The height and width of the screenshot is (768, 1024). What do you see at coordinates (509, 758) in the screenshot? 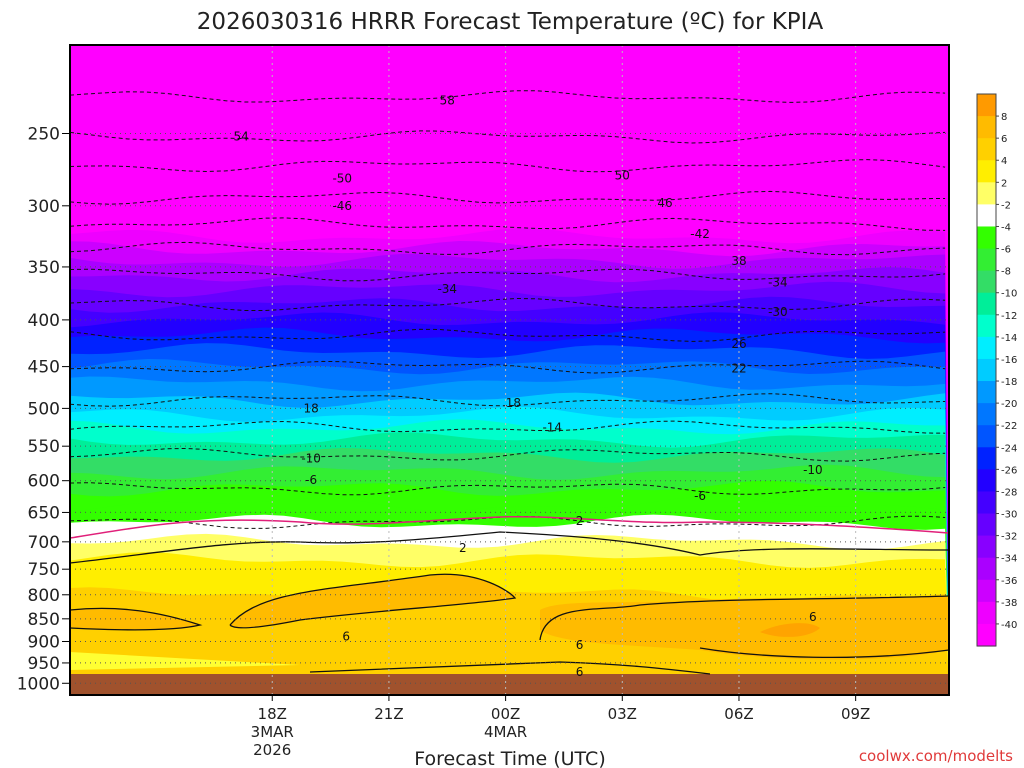
I see `x-axis-title: Forecast Time (UTC)` at bounding box center [509, 758].